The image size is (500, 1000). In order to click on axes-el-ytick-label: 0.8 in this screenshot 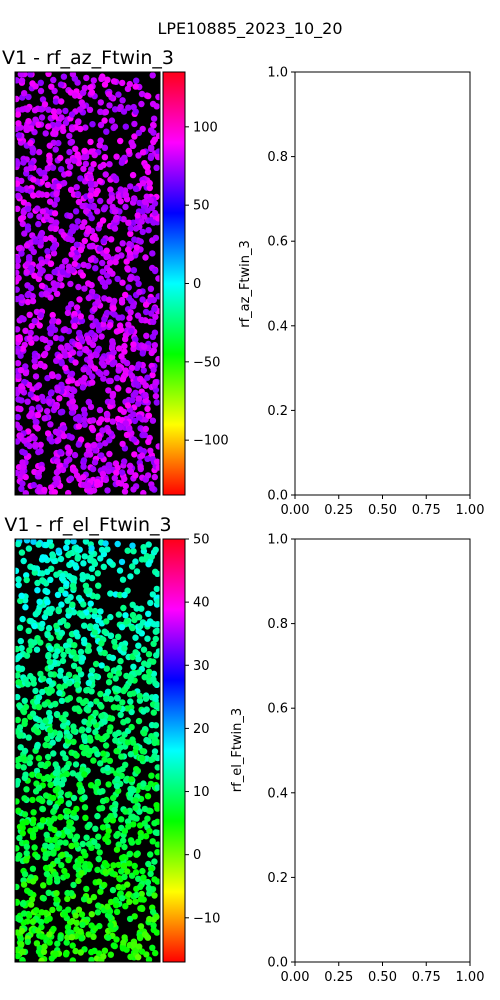, I will do `click(277, 624)`.